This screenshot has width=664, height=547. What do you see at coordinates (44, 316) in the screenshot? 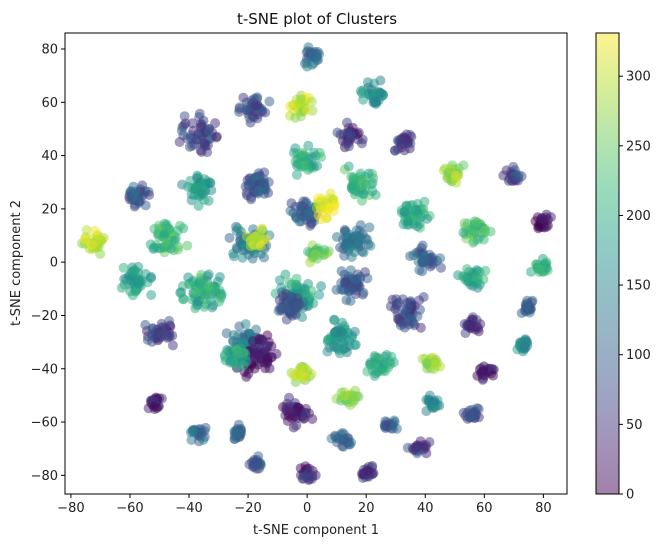
I see `y-tick-label: −20` at bounding box center [44, 316].